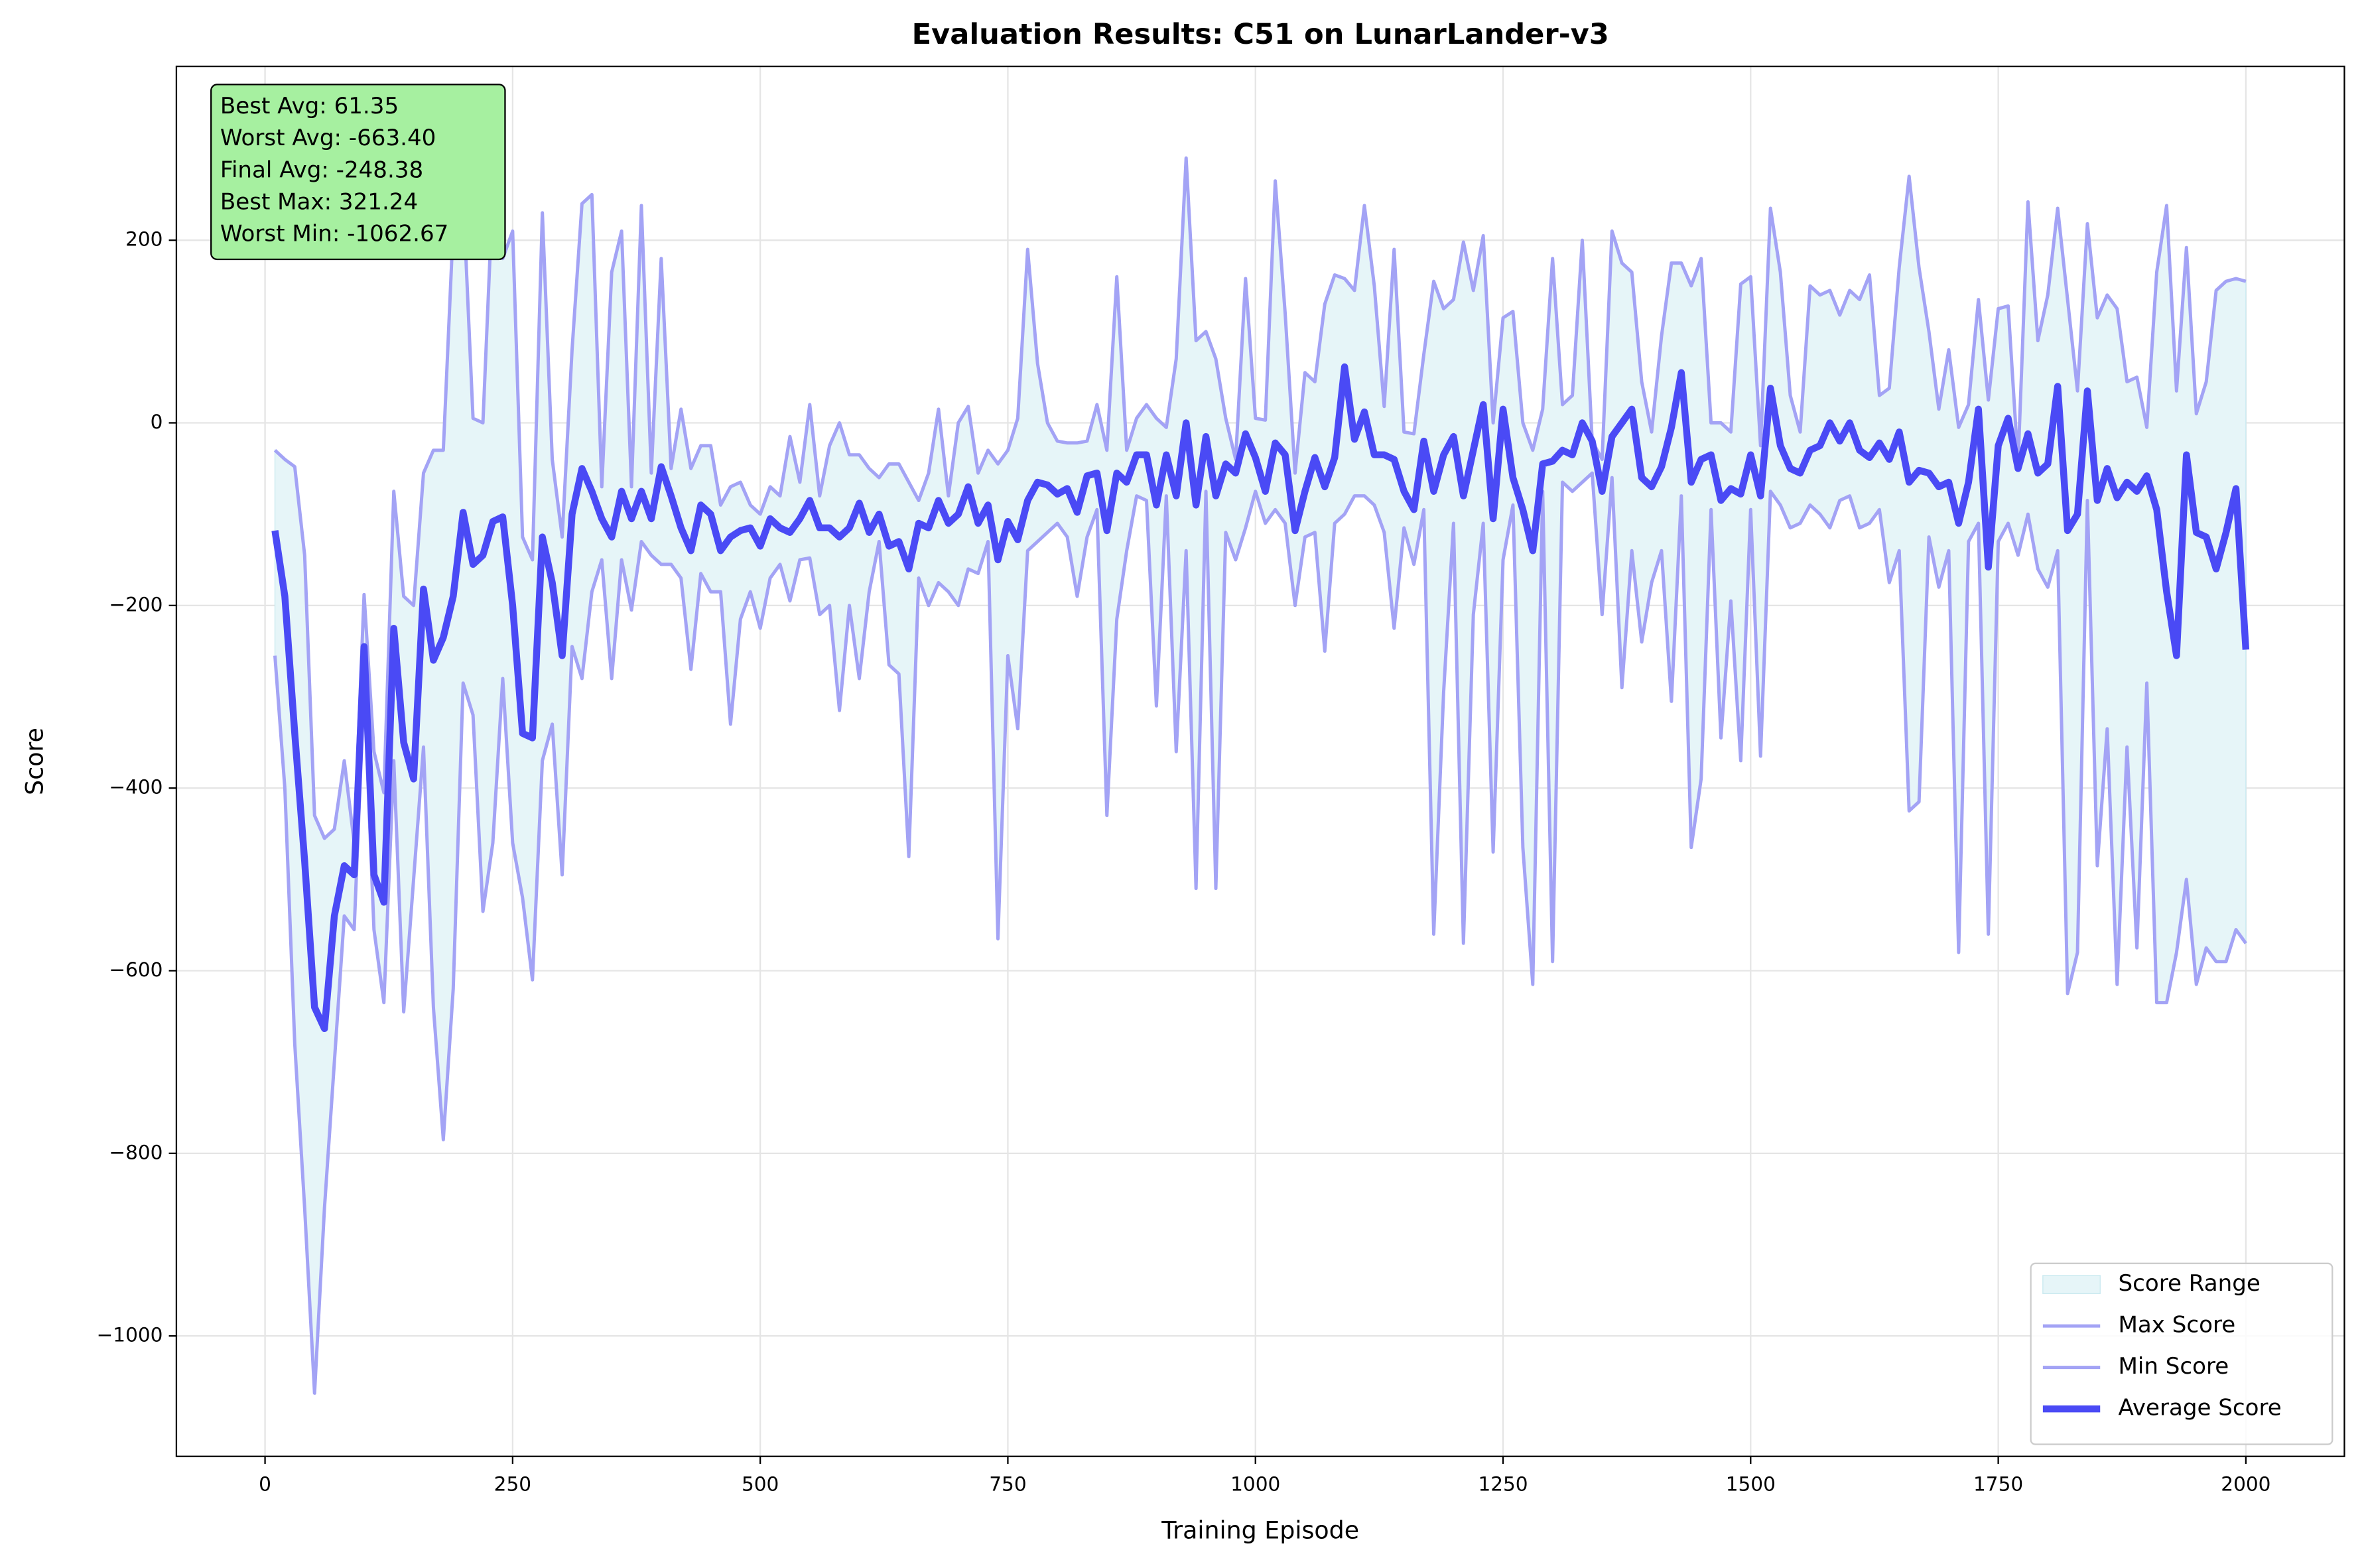 The height and width of the screenshot is (1568, 2364). What do you see at coordinates (1503, 1483) in the screenshot?
I see `x-tick-label: 1250` at bounding box center [1503, 1483].